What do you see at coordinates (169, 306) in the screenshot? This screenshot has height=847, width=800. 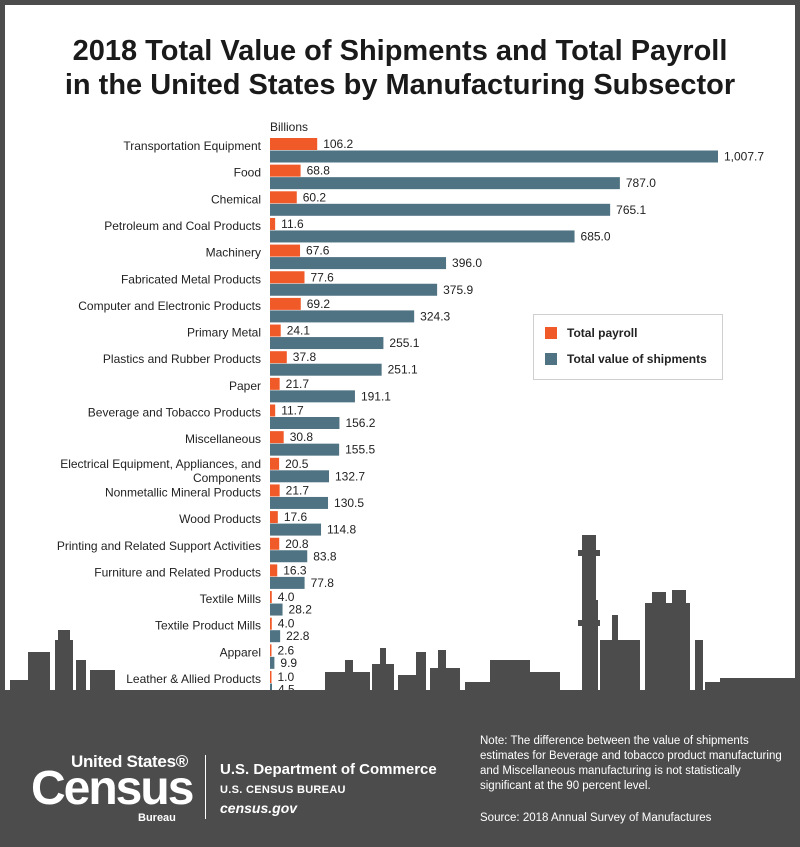 I see `category-label: Computer and Electronic Products` at bounding box center [169, 306].